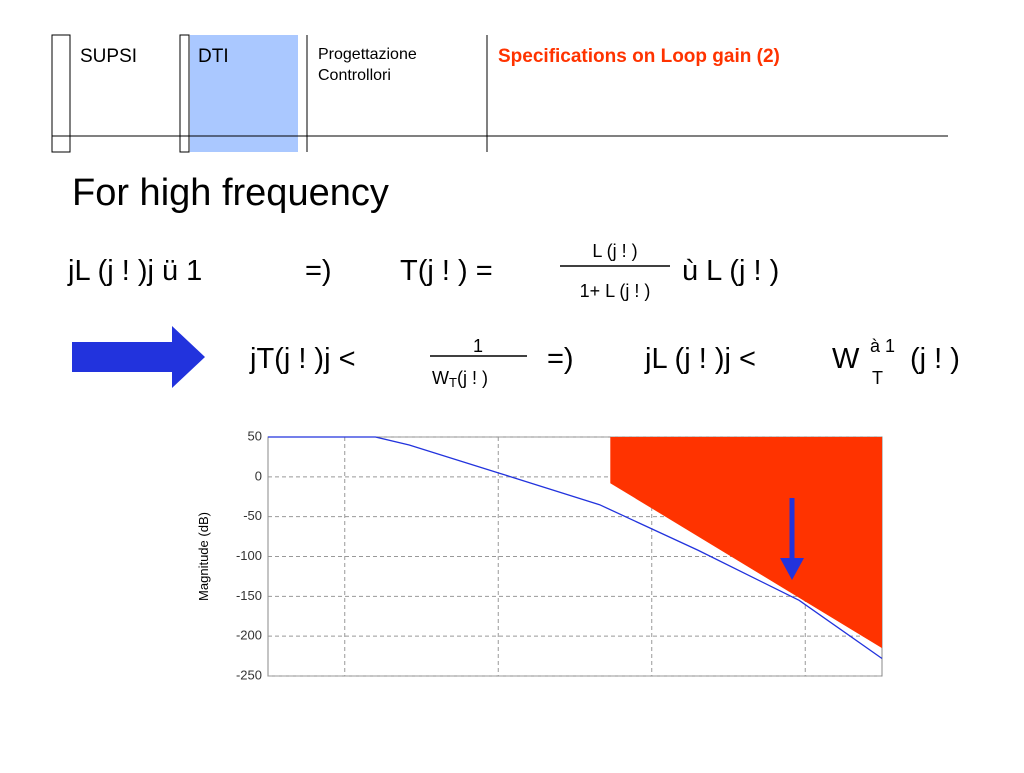  What do you see at coordinates (255, 435) in the screenshot?
I see `y-tick-label: 50` at bounding box center [255, 435].